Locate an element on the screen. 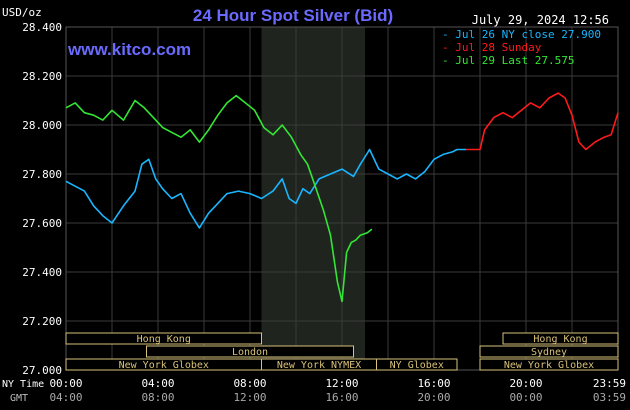  y-tick-label: 28.400 is located at coordinates (42, 27).